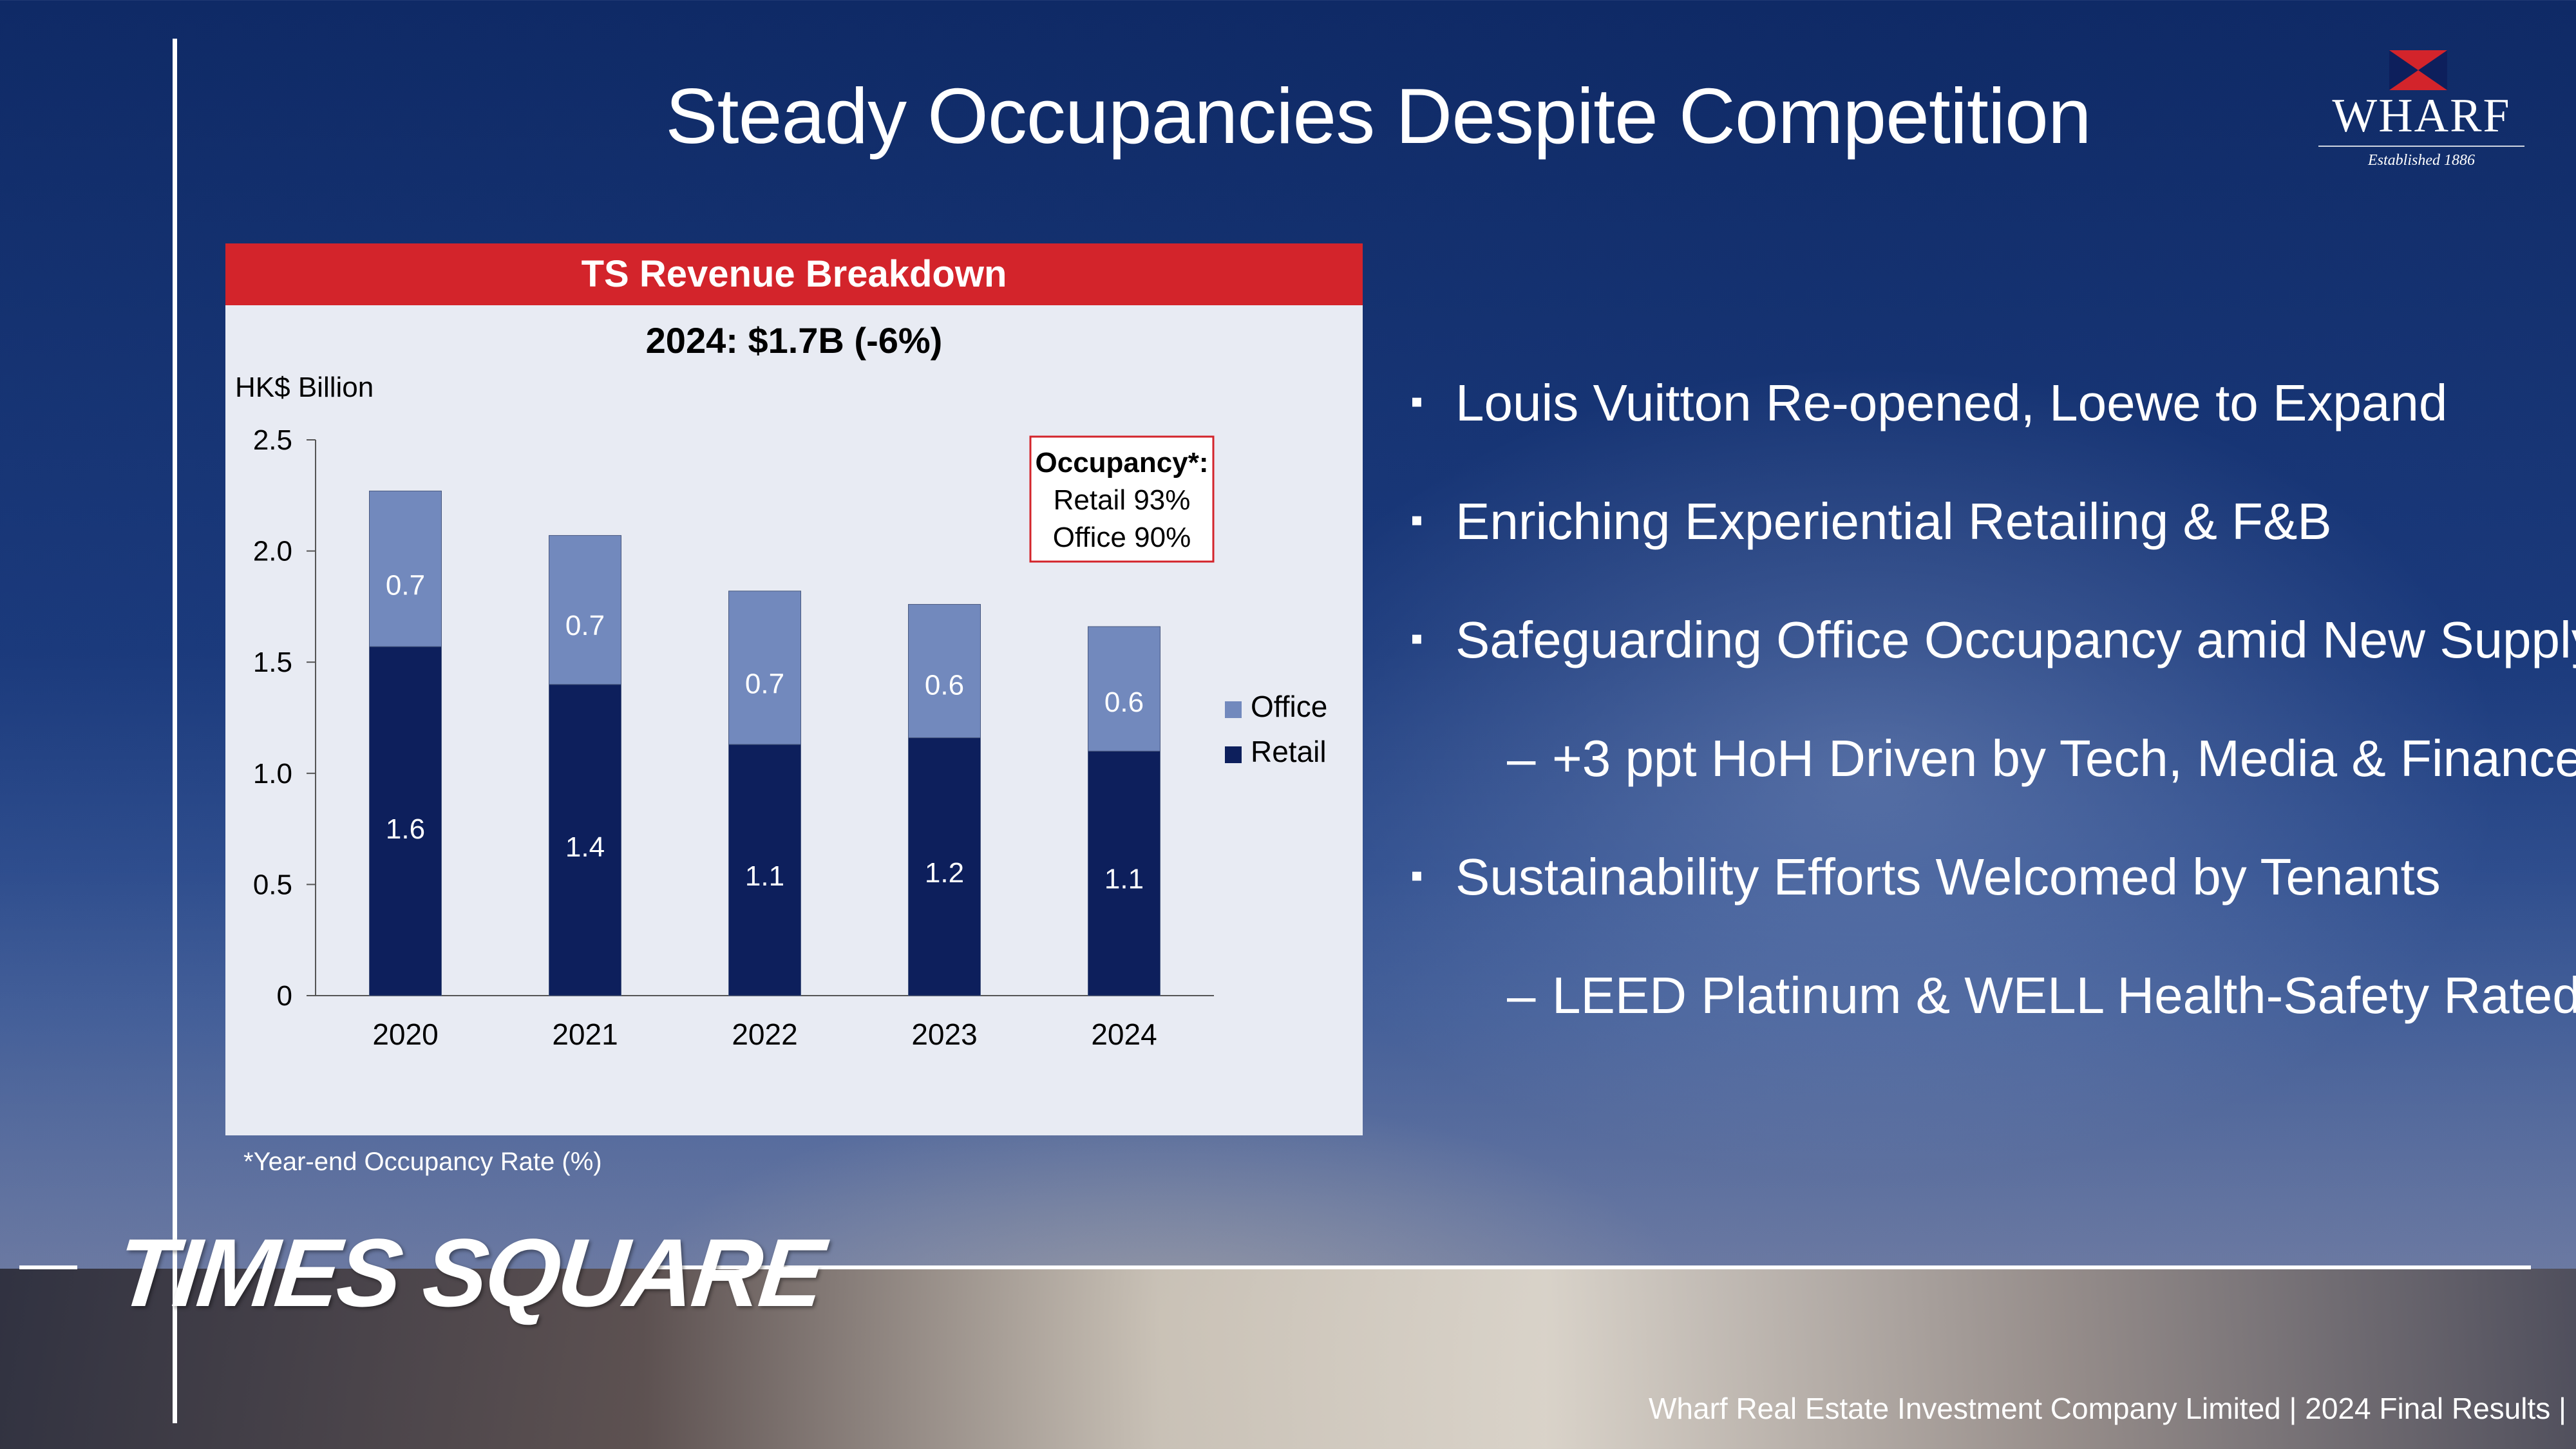 This screenshot has height=1449, width=2576. I want to click on y-tick-label: 2.5, so click(272, 440).